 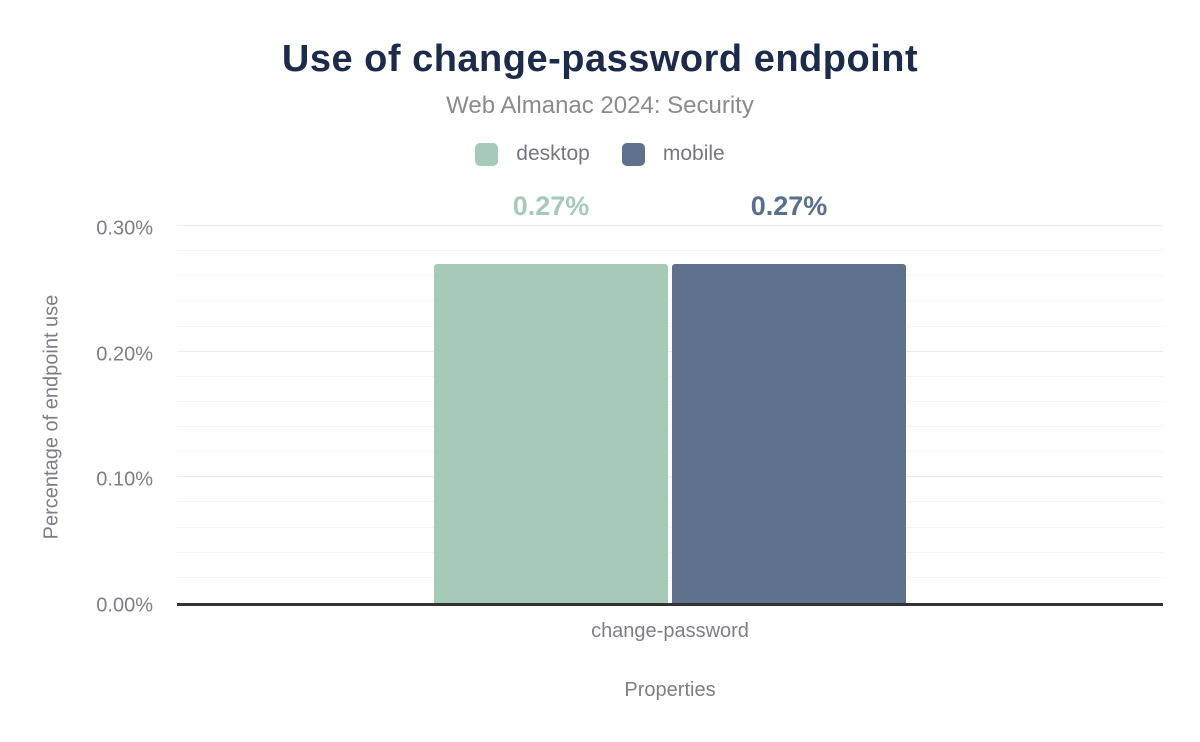 What do you see at coordinates (124, 479) in the screenshot?
I see `y-tick-label: 0.10%` at bounding box center [124, 479].